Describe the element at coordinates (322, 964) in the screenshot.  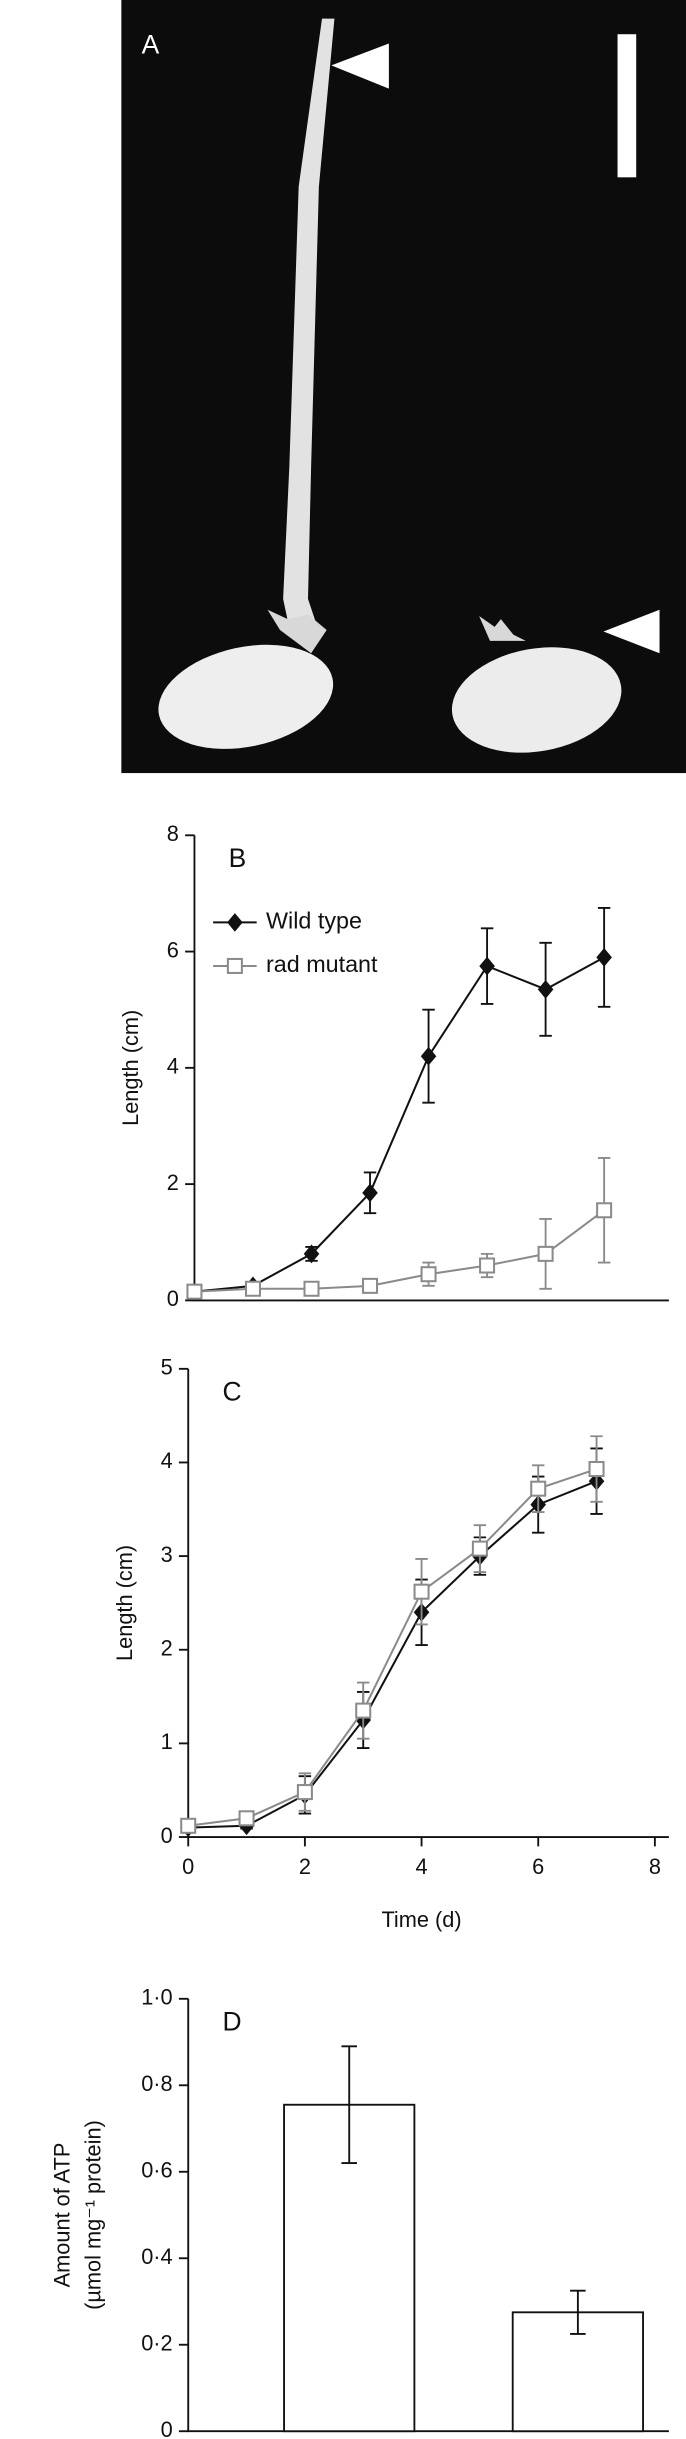
I see `legend-label: rad mutant` at that location.